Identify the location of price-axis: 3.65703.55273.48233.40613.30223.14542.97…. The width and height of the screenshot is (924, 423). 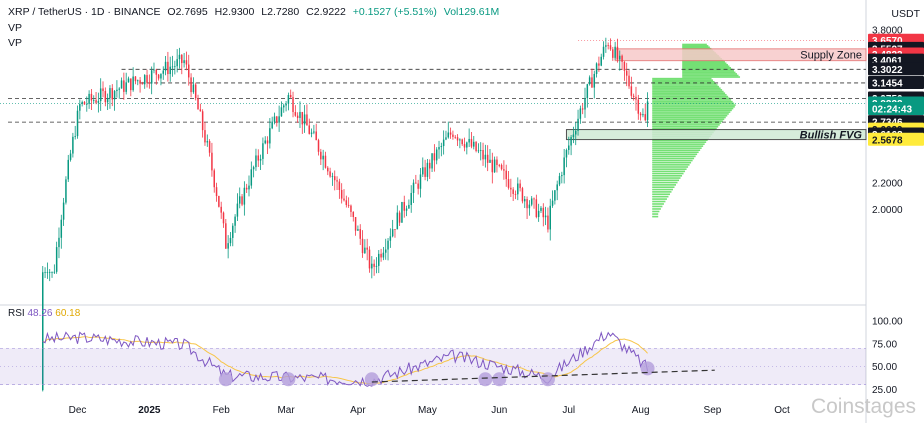
(896, 121).